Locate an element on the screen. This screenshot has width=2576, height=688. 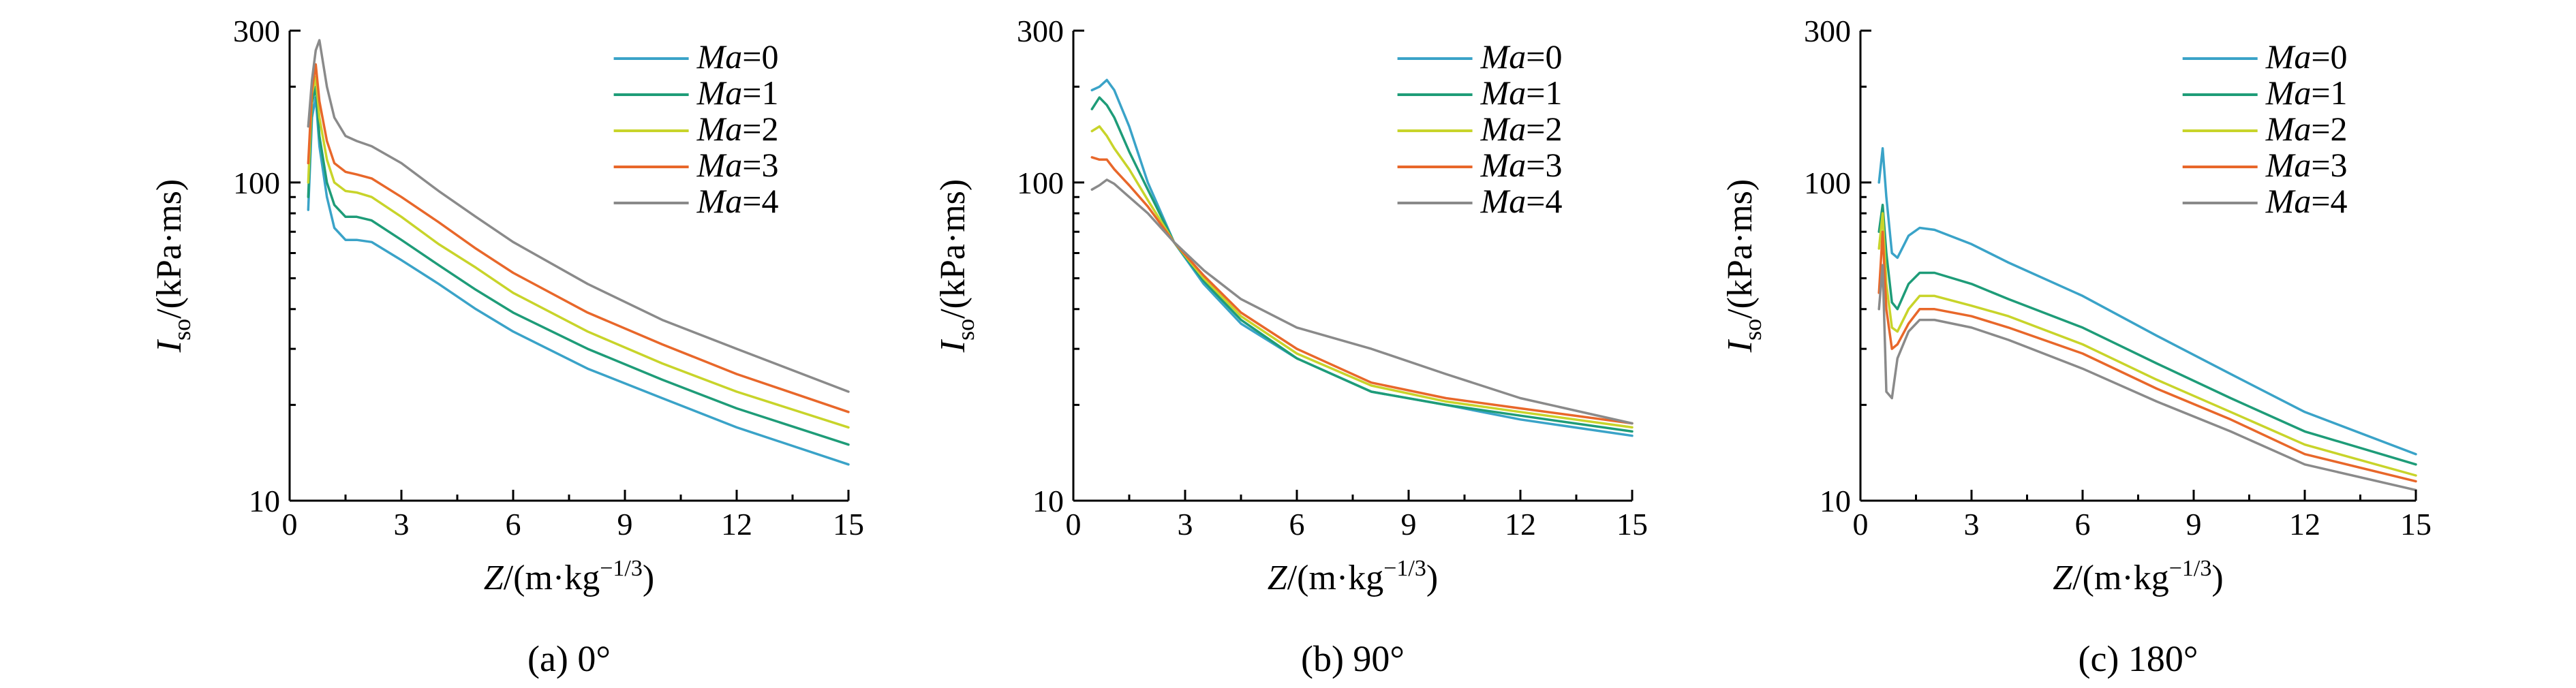
panel-caption: (b) 90° is located at coordinates (1353, 658).